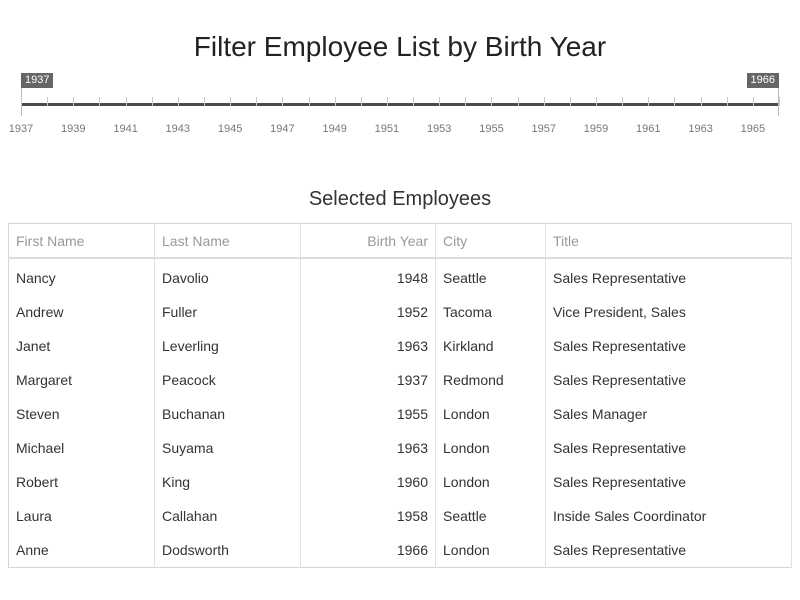 The height and width of the screenshot is (600, 800). What do you see at coordinates (368, 550) in the screenshot?
I see `birth-year-cell: 1966` at bounding box center [368, 550].